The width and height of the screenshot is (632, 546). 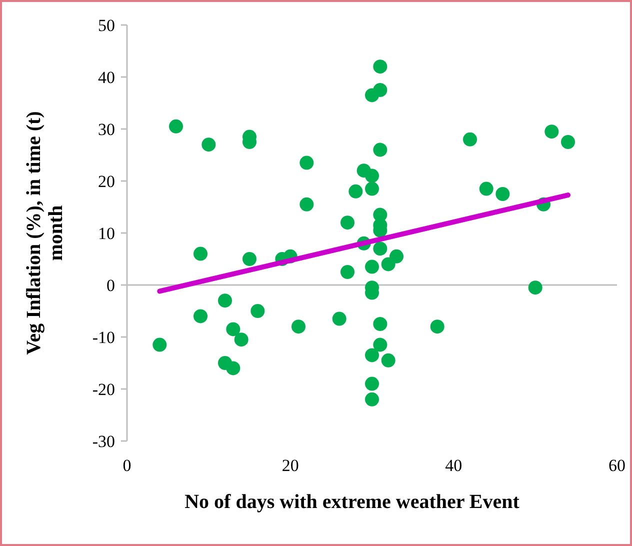 I want to click on y-tick-label: -30, so click(x=103, y=441).